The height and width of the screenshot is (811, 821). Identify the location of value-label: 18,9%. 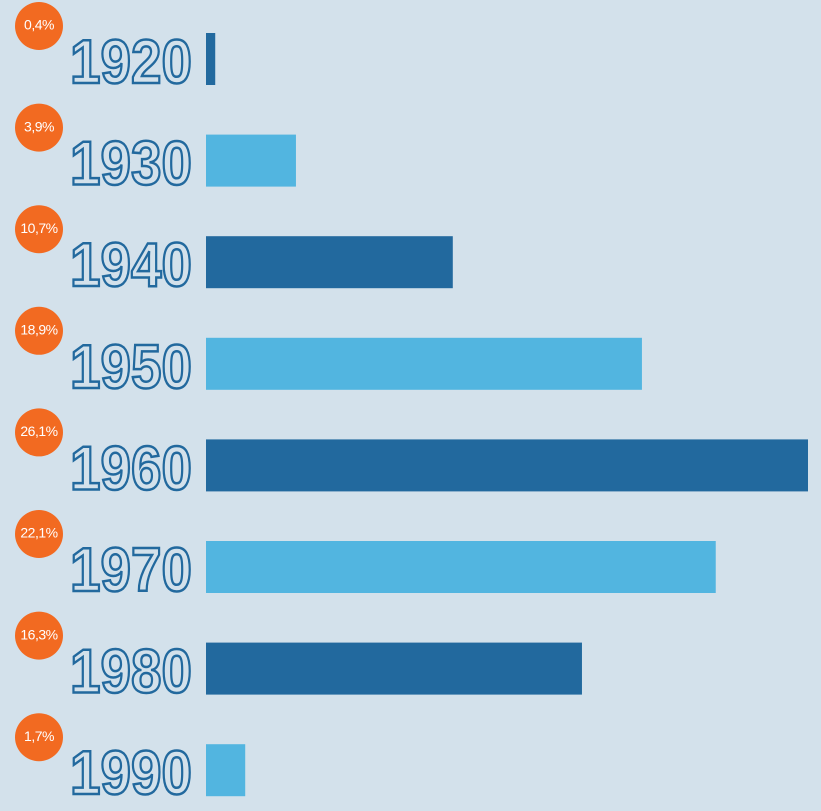
(38, 330).